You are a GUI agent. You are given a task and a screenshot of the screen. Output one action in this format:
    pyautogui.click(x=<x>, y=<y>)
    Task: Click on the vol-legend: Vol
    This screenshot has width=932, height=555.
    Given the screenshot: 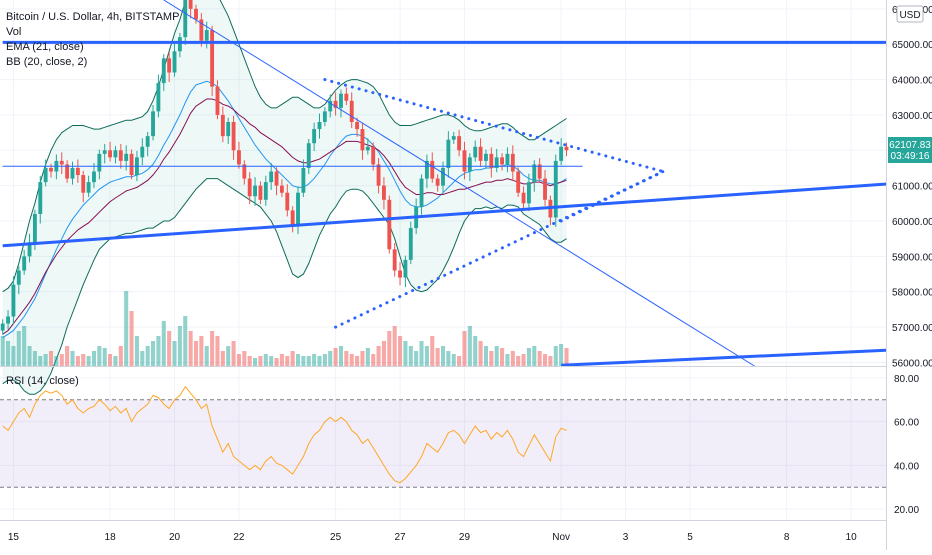 What is the action you would take?
    pyautogui.click(x=14, y=32)
    